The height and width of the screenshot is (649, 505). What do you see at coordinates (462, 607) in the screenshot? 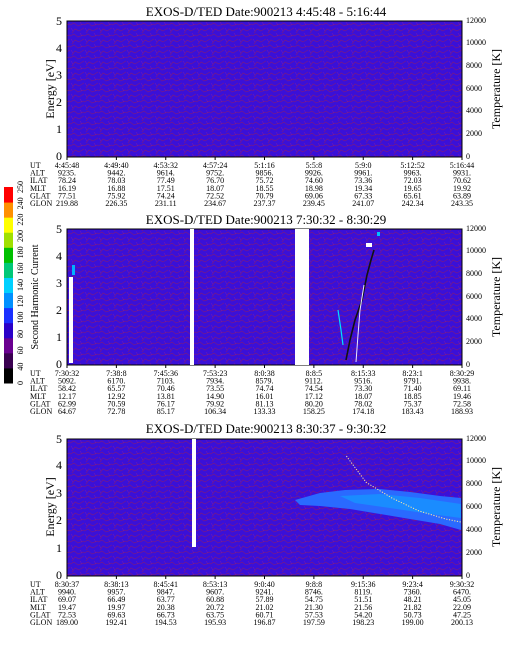
I see `orbit-cell: 22.09` at bounding box center [462, 607].